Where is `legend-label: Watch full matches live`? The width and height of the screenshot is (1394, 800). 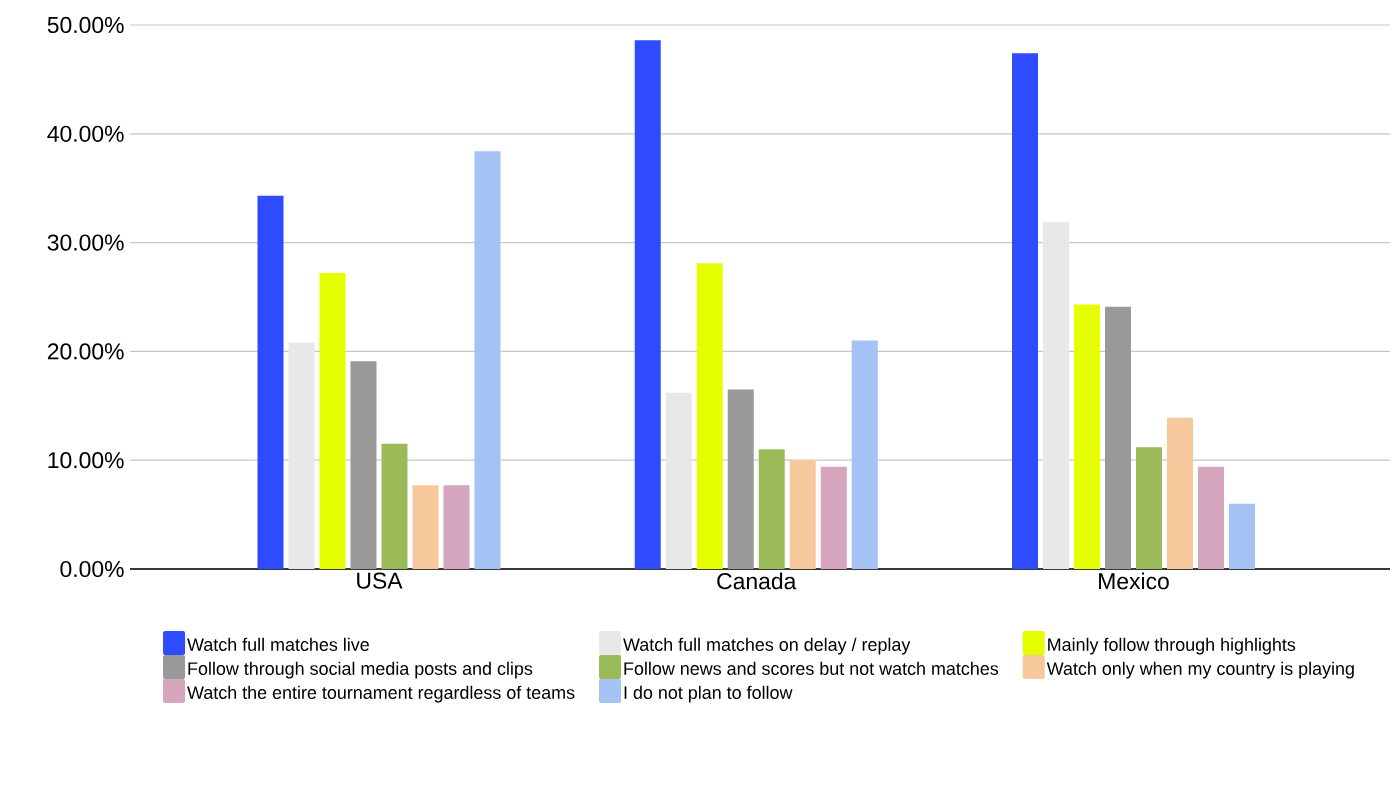 legend-label: Watch full matches live is located at coordinates (278, 644).